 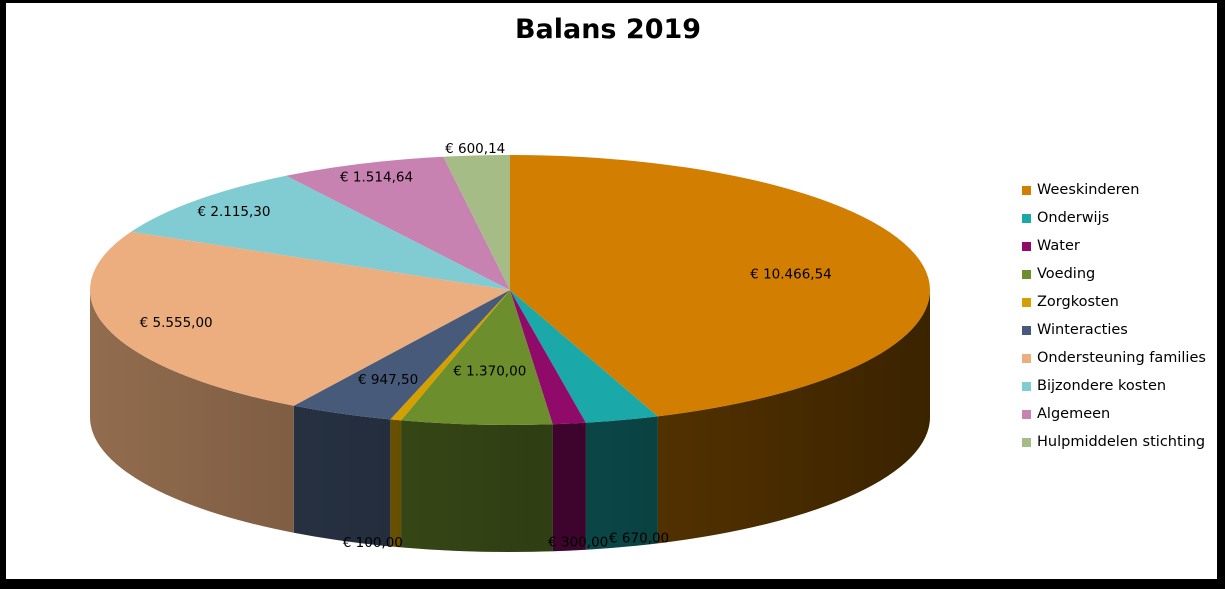 What do you see at coordinates (1073, 218) in the screenshot?
I see `legend-label: Onderwijs` at bounding box center [1073, 218].